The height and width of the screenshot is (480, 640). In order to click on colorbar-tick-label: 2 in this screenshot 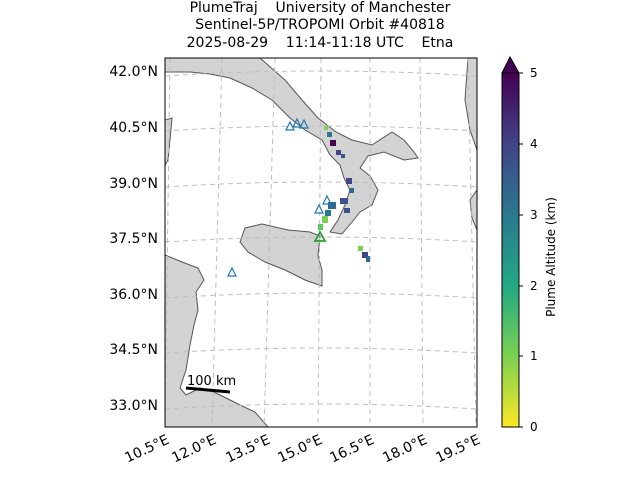, I will do `click(534, 286)`.